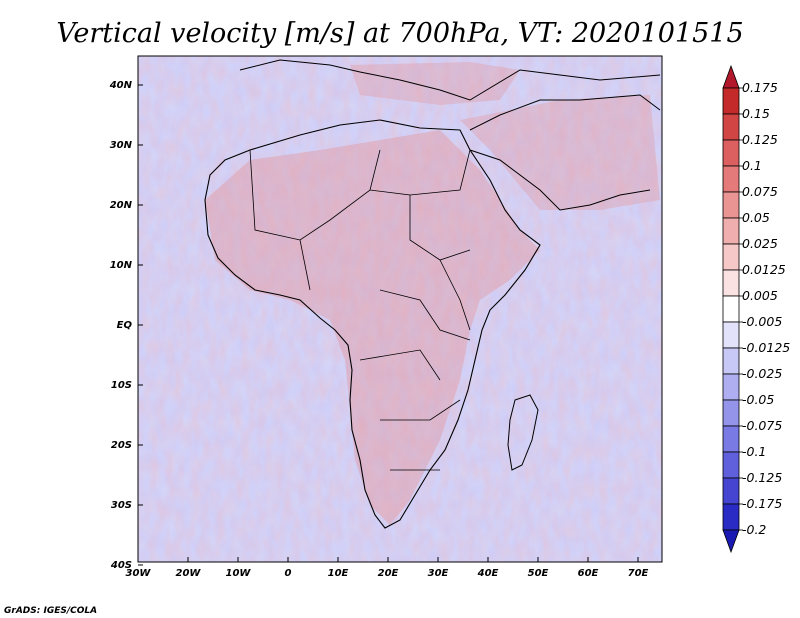 The width and height of the screenshot is (800, 618). I want to click on lon-label: 10W, so click(239, 573).